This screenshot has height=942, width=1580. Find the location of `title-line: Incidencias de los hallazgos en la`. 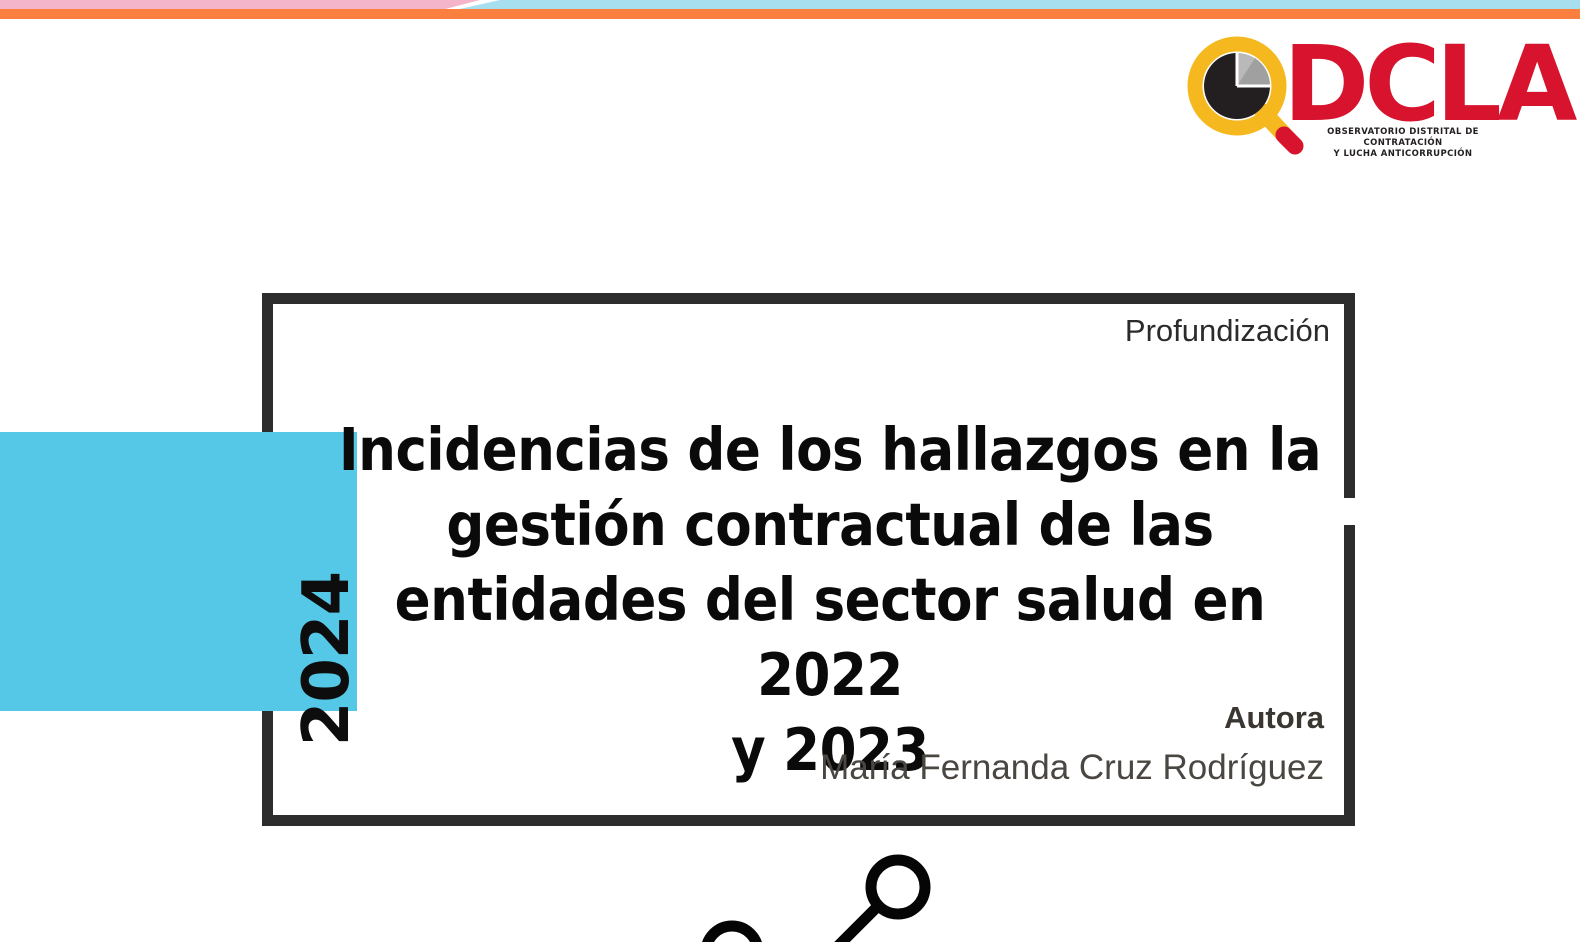

title-line: Incidencias de los hallazgos en la is located at coordinates (830, 449).